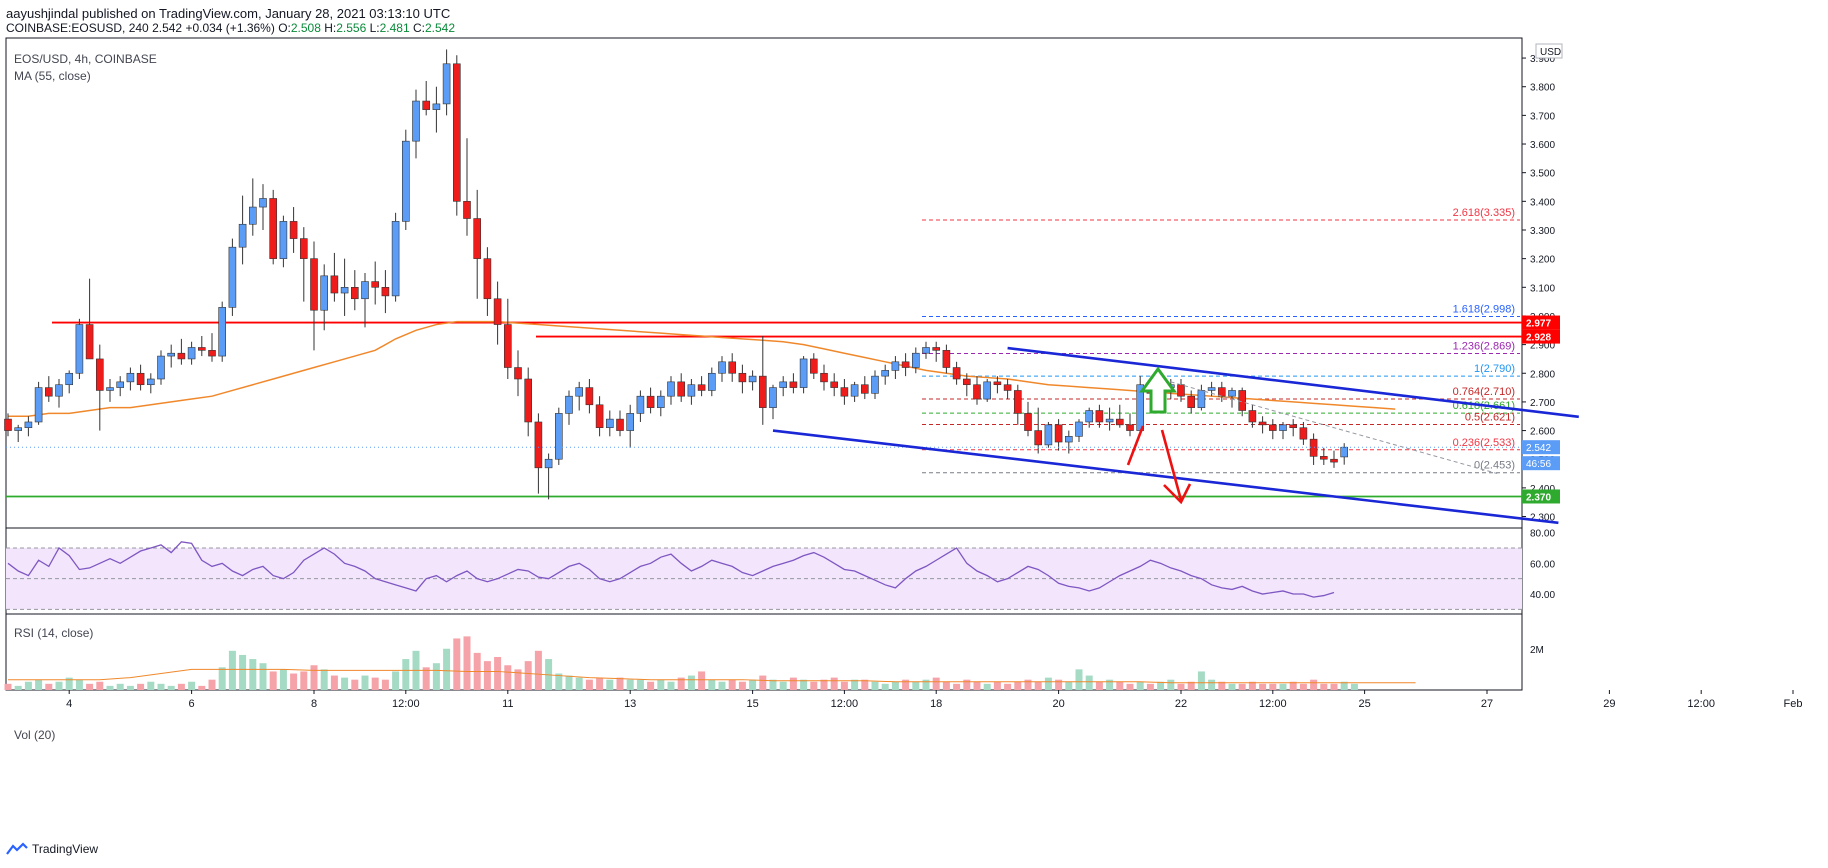 Image resolution: width=1828 pixels, height=868 pixels. What do you see at coordinates (671, 569) in the screenshot?
I see `rsi-line` at bounding box center [671, 569].